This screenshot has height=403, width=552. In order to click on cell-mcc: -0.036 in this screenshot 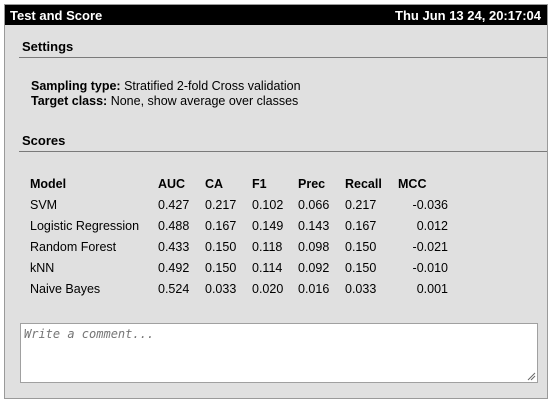, I will do `click(430, 204)`.